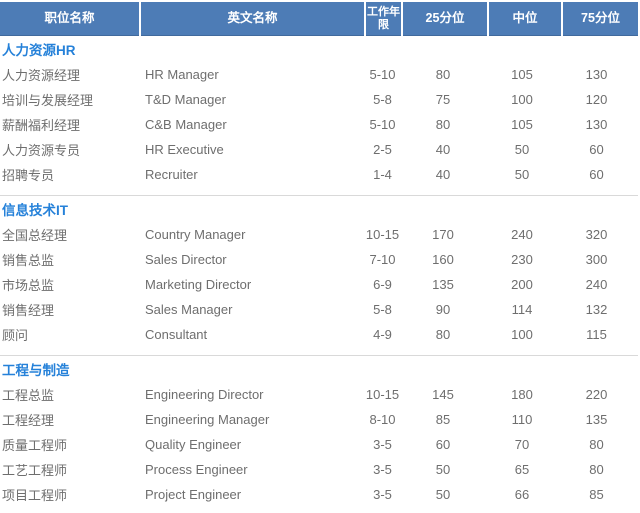 The height and width of the screenshot is (513, 640). What do you see at coordinates (35, 235) in the screenshot?
I see `cell-position-cn: 全国总经理` at bounding box center [35, 235].